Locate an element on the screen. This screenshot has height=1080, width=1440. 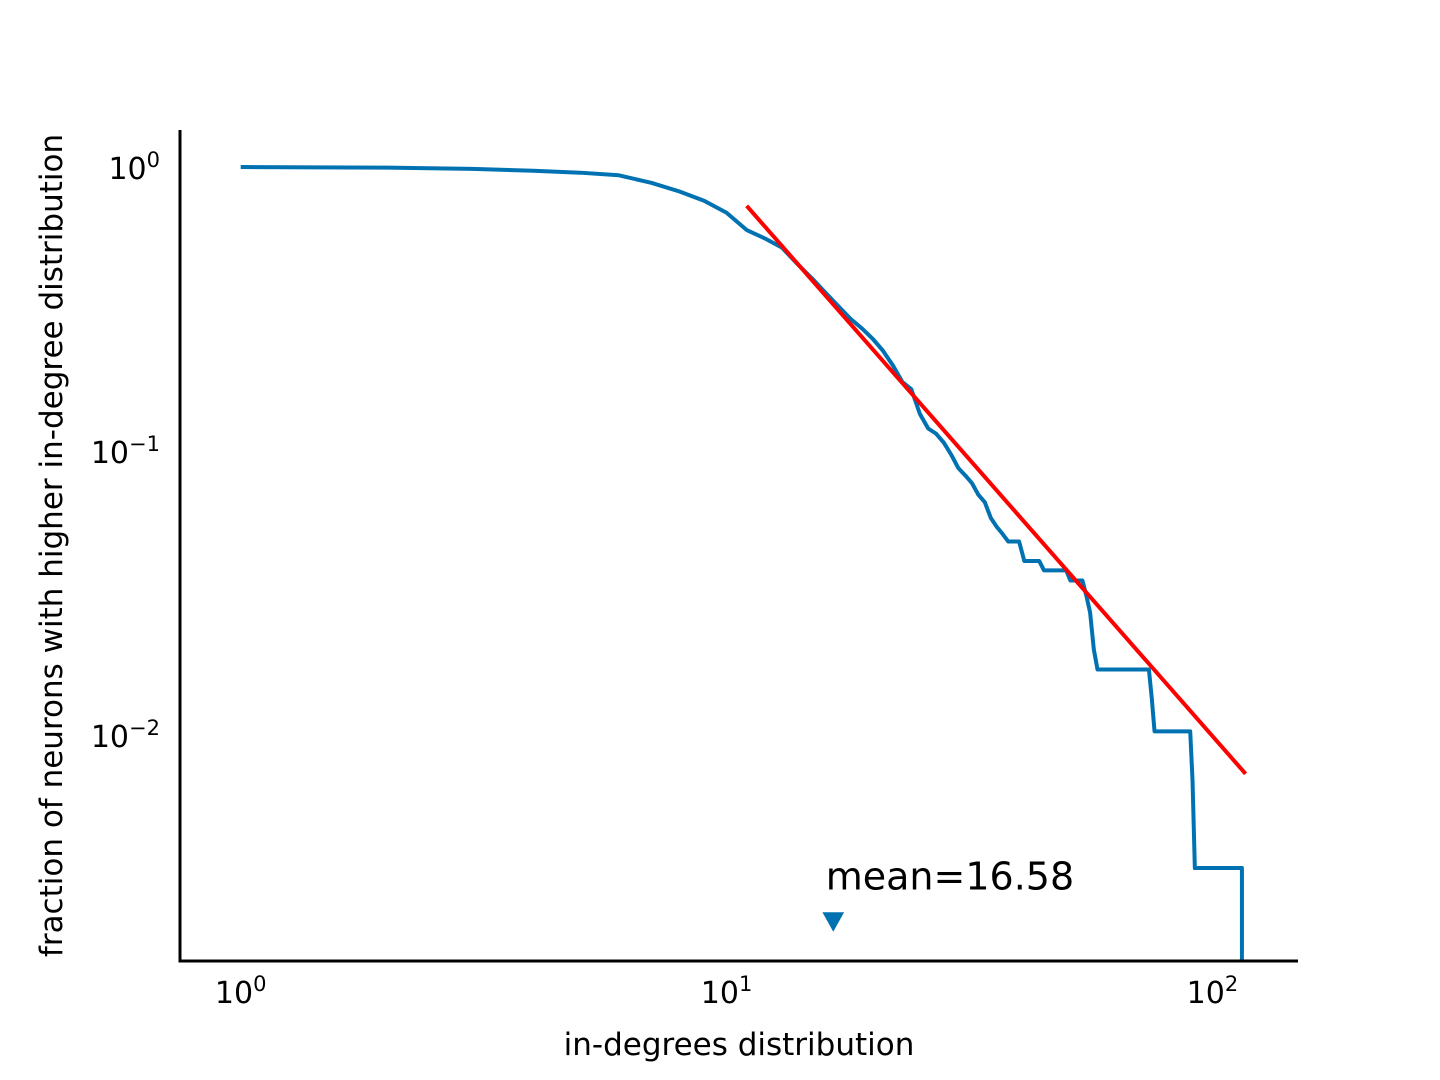
x-axis-label: in-degrees distribution is located at coordinates (739, 1045).